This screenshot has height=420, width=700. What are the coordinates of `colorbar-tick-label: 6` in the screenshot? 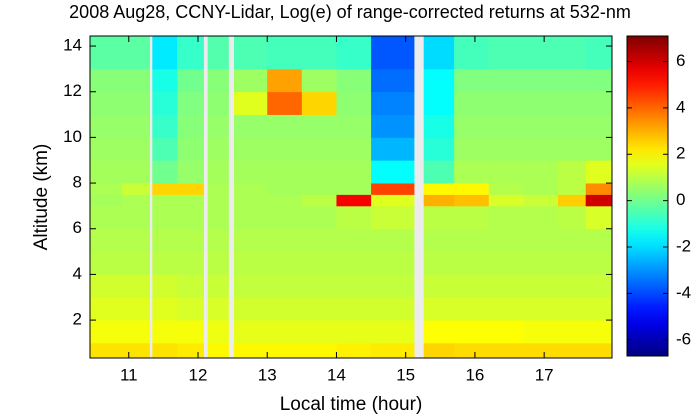 It's located at (680, 60).